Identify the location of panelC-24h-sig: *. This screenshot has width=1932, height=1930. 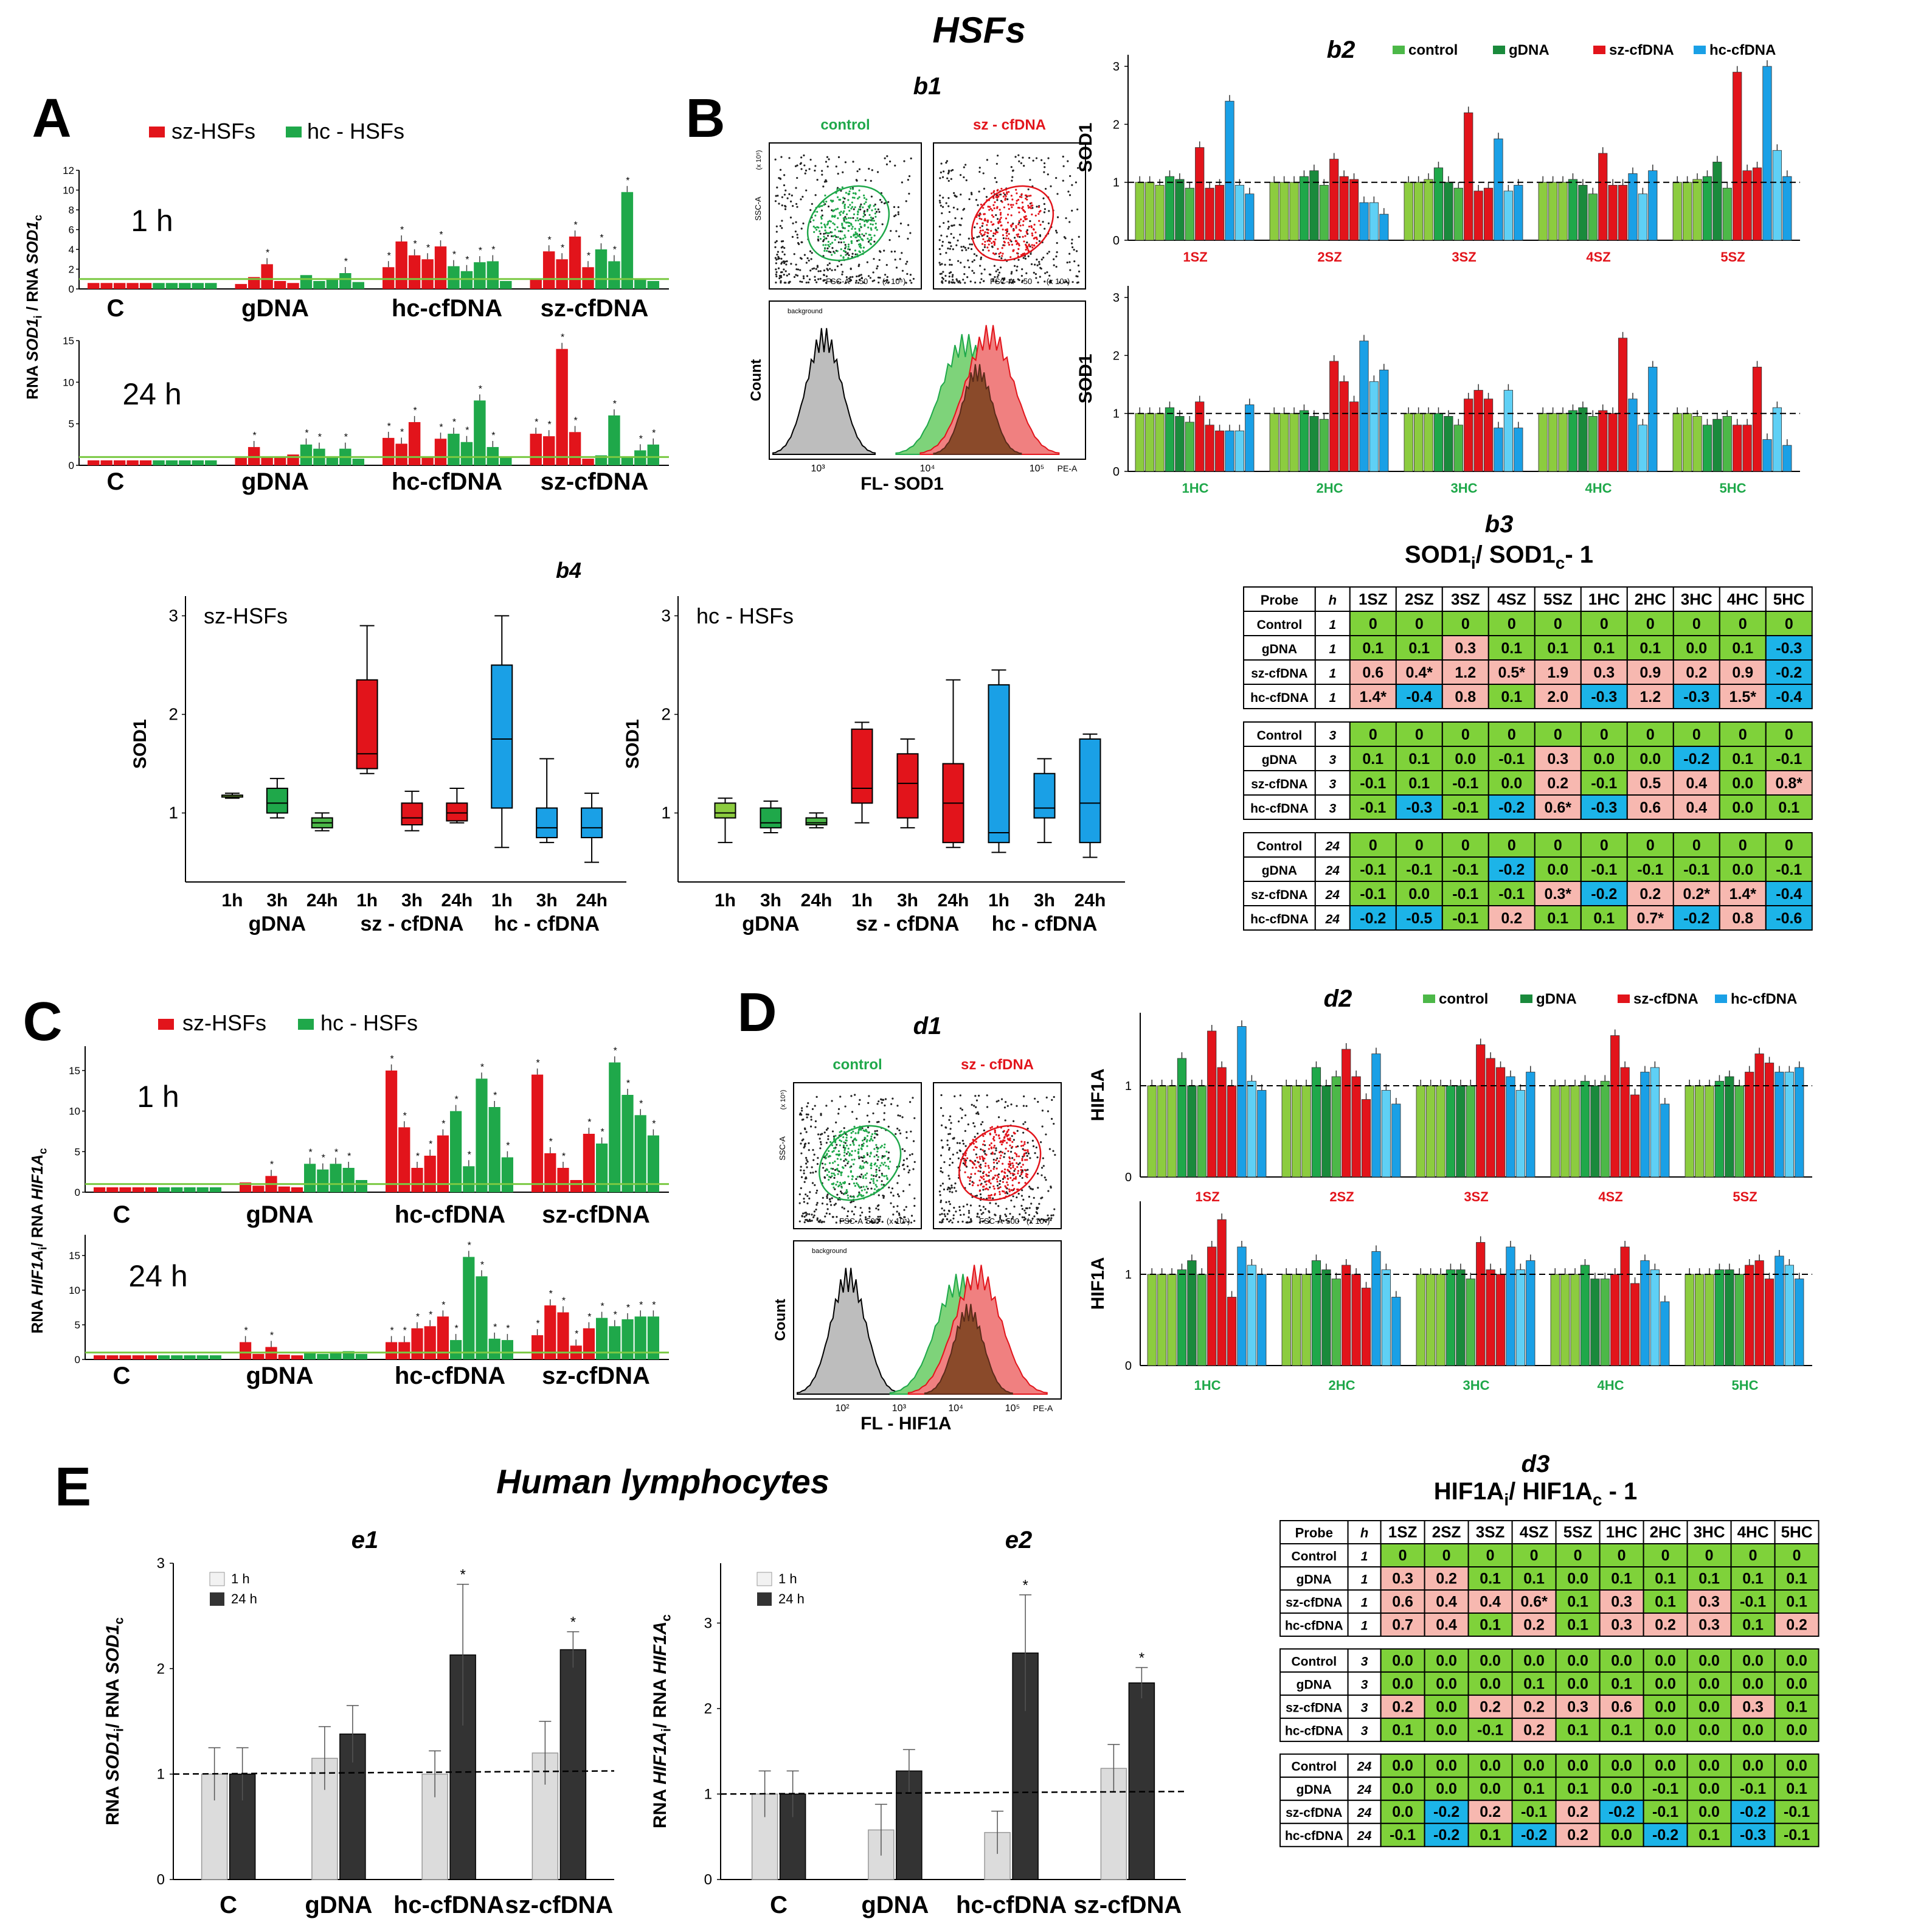
(495, 1327).